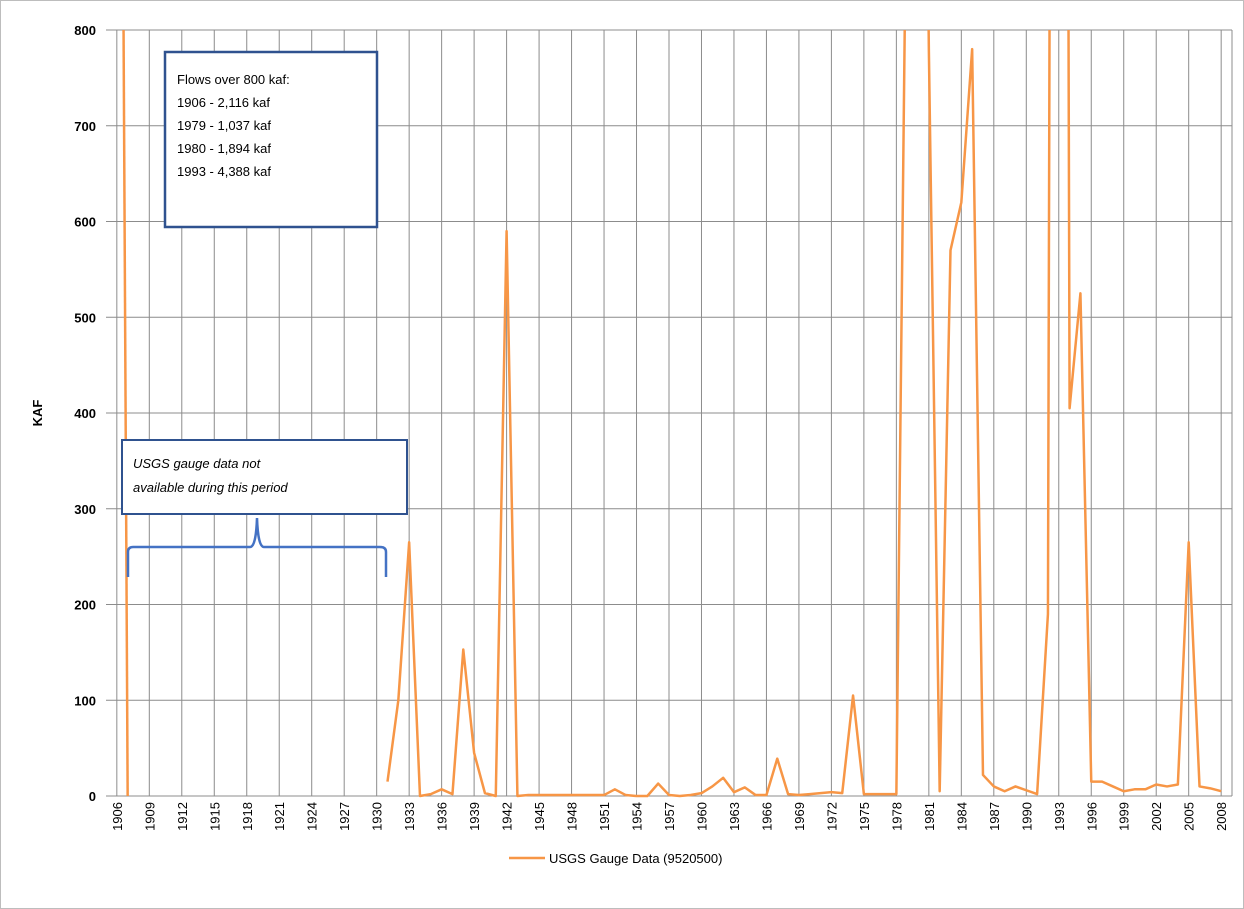 This screenshot has width=1244, height=909. I want to click on x-tick-label: 1975, so click(864, 816).